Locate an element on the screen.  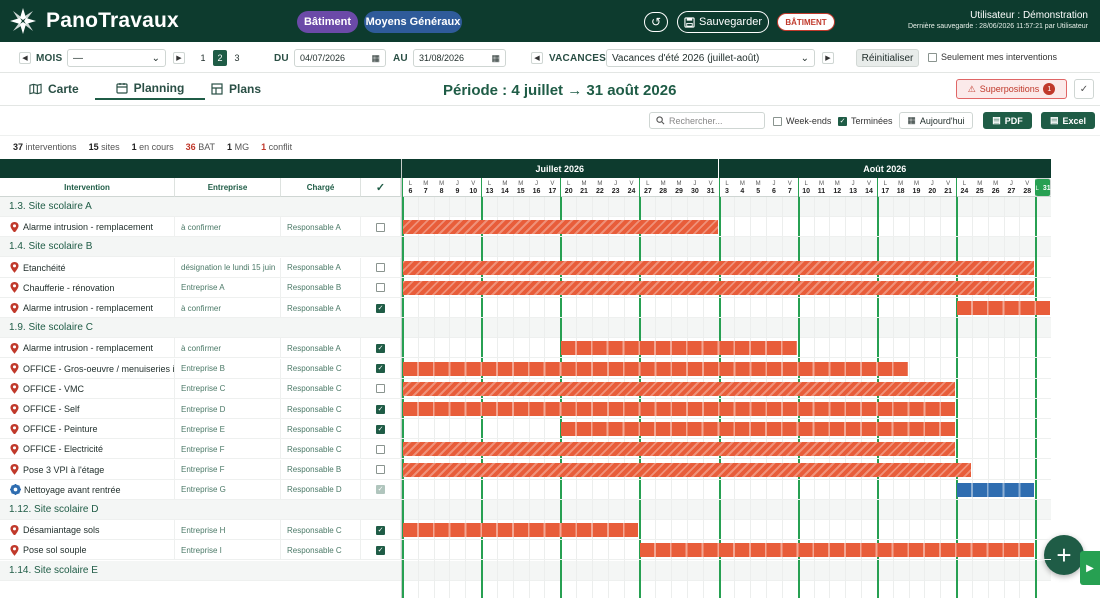
vacances-next-button: ▶ is located at coordinates (828, 58).